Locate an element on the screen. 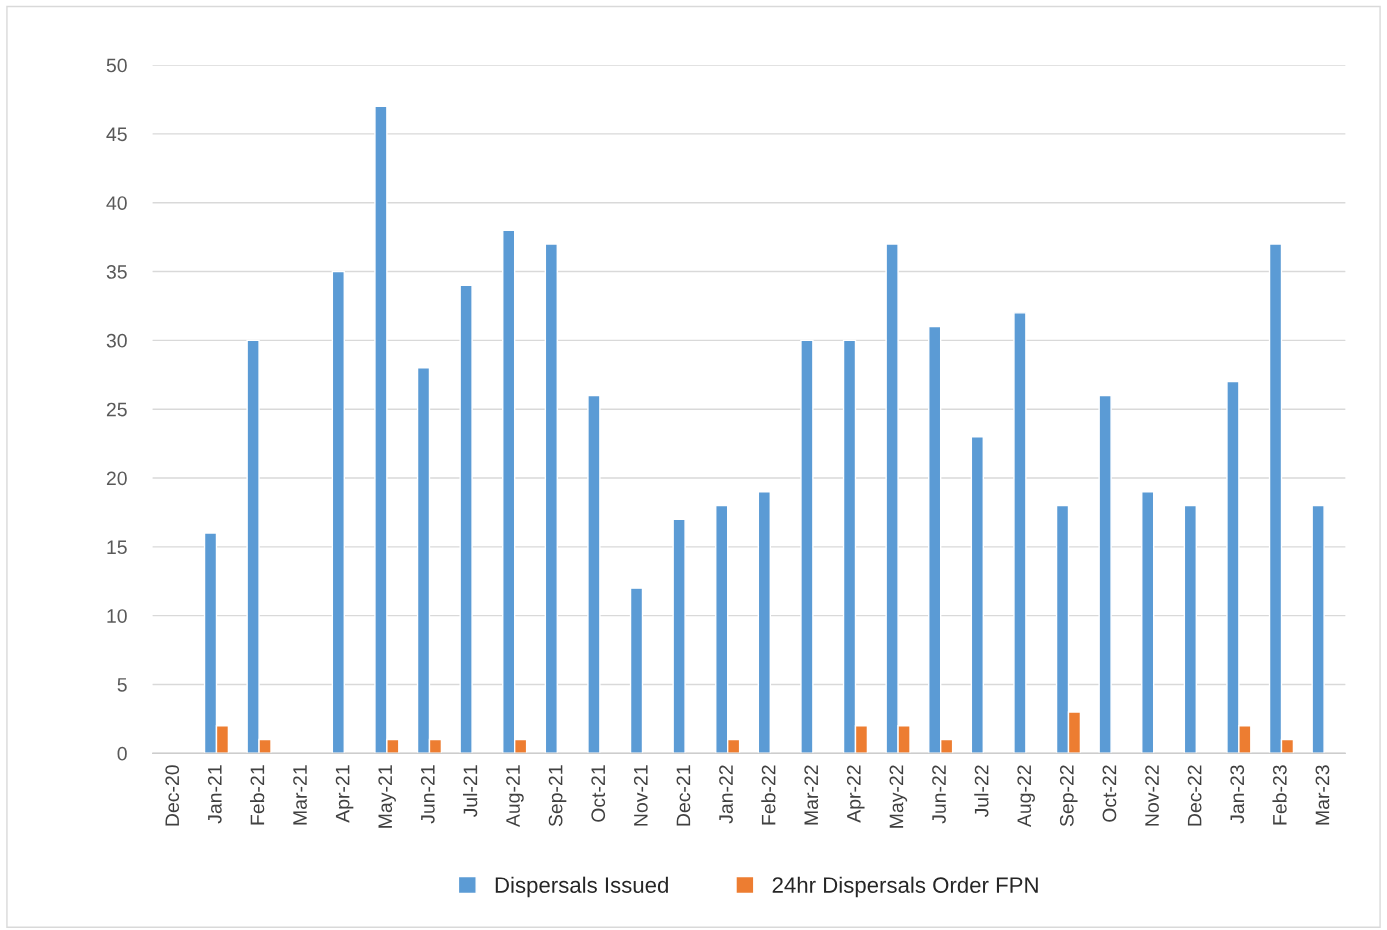  x-tick-label: Nov-21 is located at coordinates (640, 795).